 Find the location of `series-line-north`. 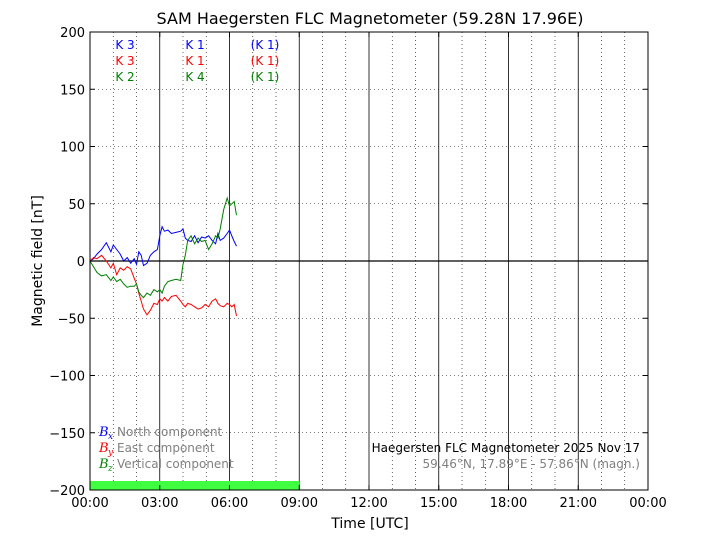

series-line-north is located at coordinates (163, 246).